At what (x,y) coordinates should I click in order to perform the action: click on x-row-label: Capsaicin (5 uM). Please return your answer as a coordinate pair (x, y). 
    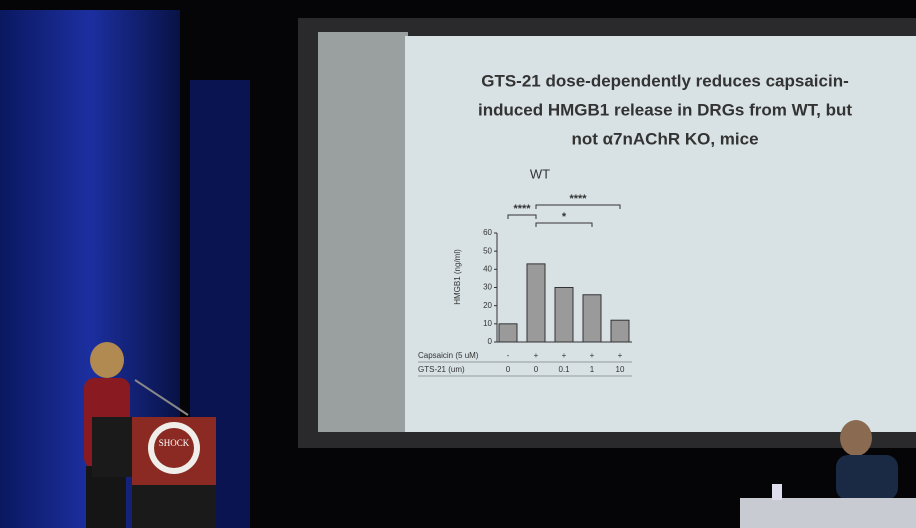
    Looking at the image, I should click on (448, 355).